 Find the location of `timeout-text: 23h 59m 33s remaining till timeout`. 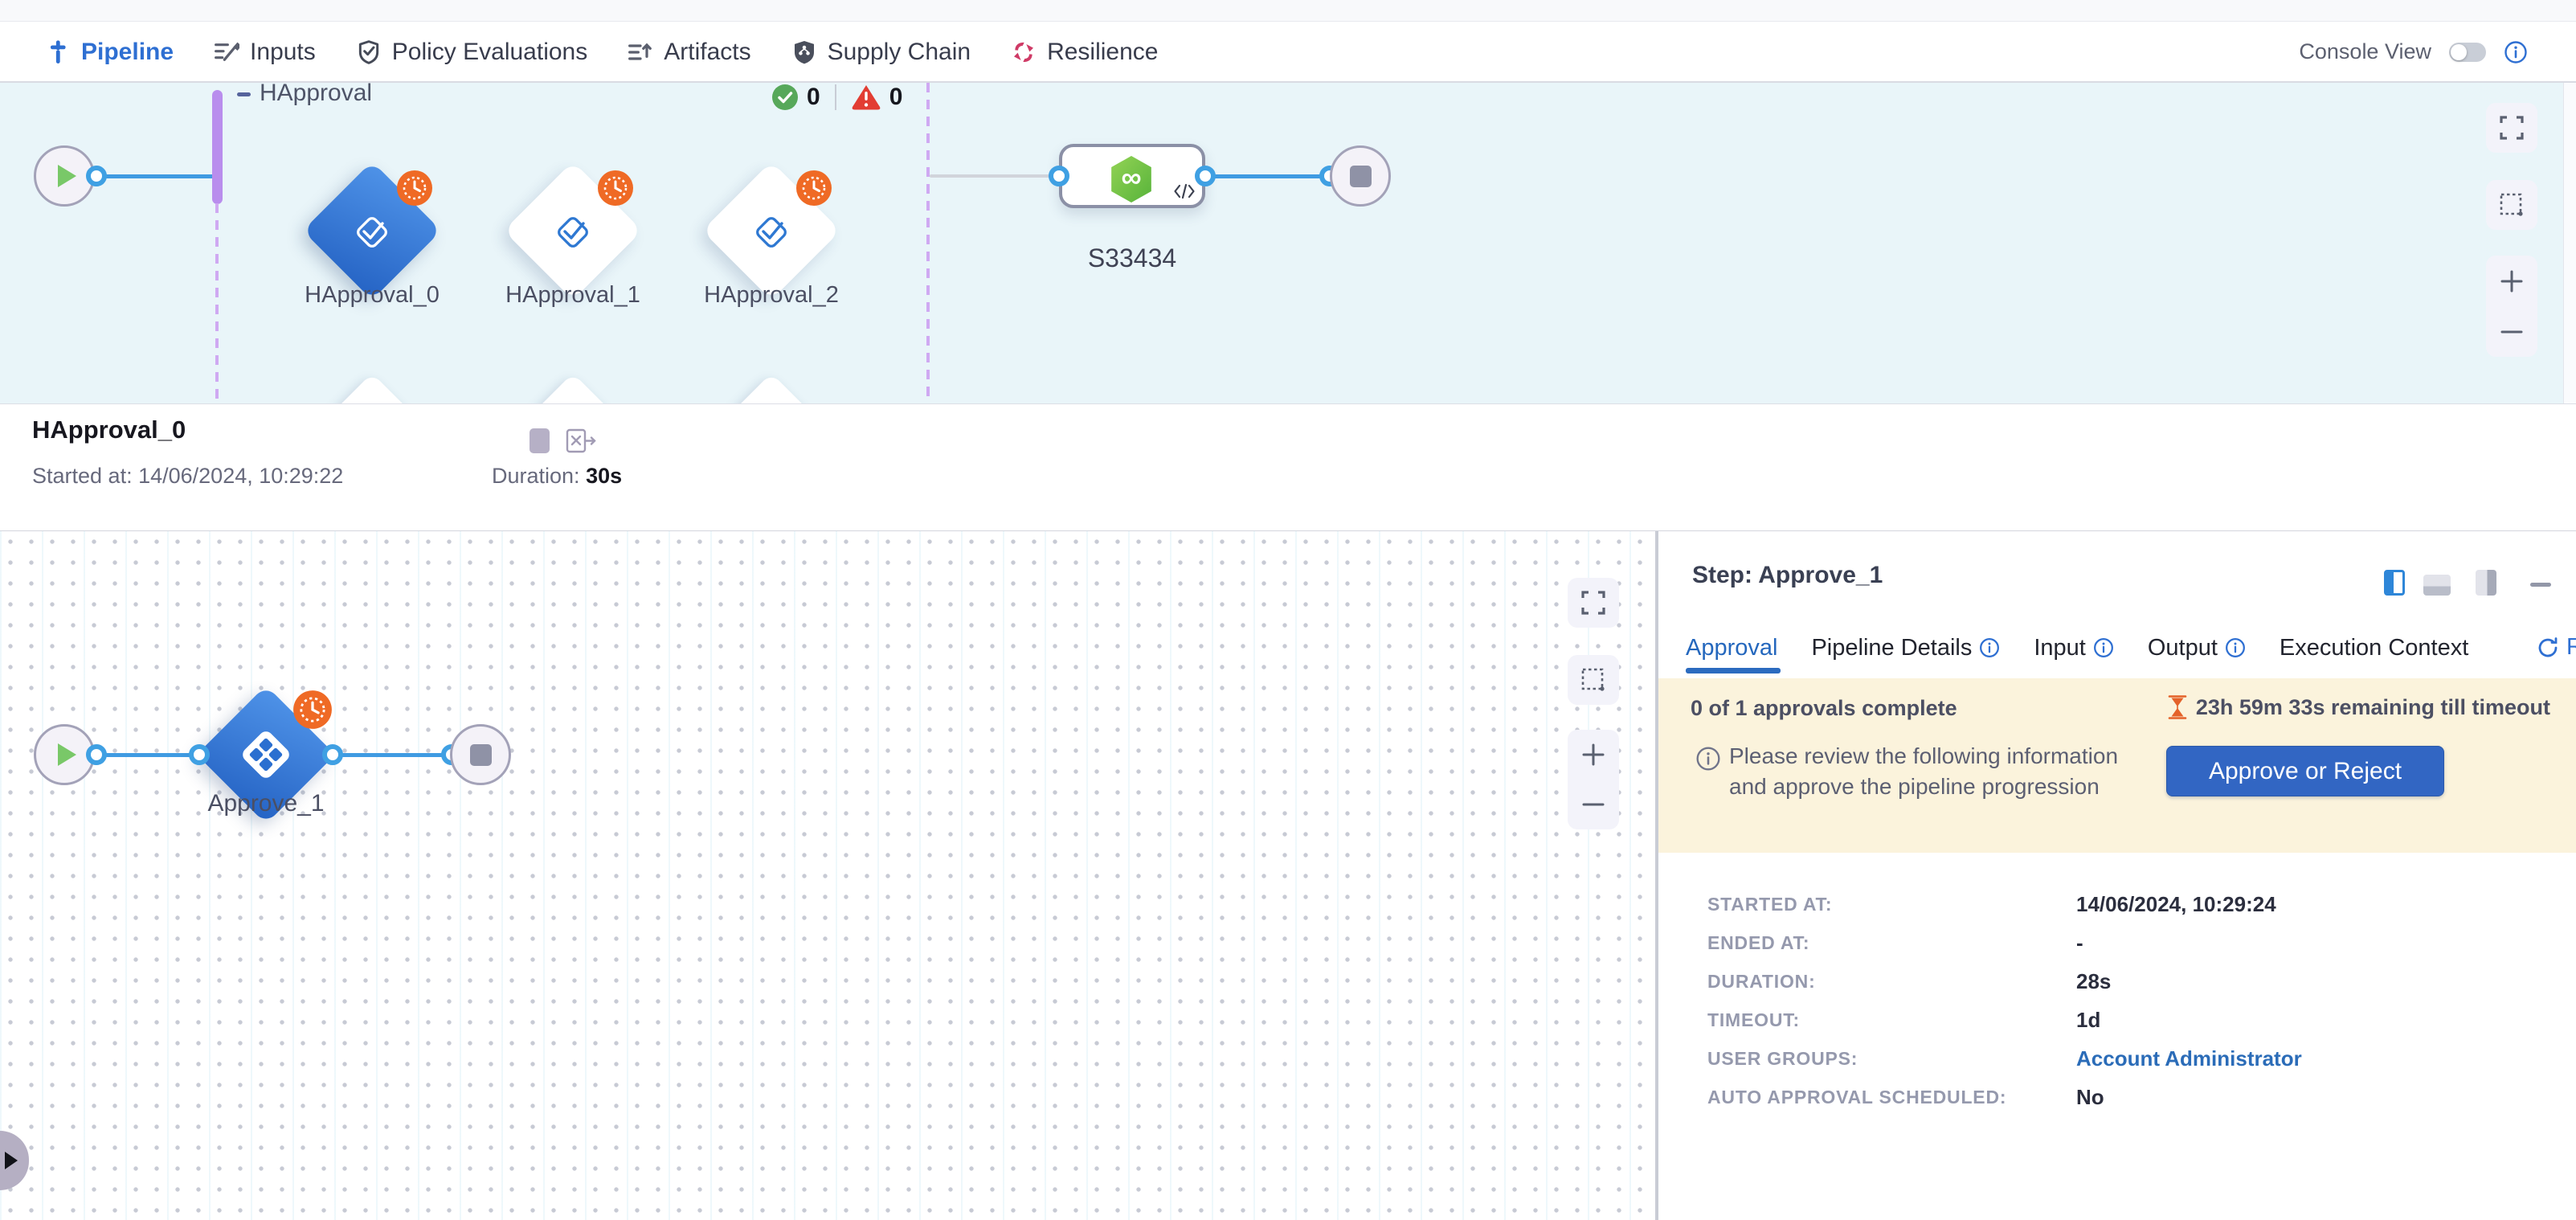

timeout-text: 23h 59m 33s remaining till timeout is located at coordinates (2373, 706).